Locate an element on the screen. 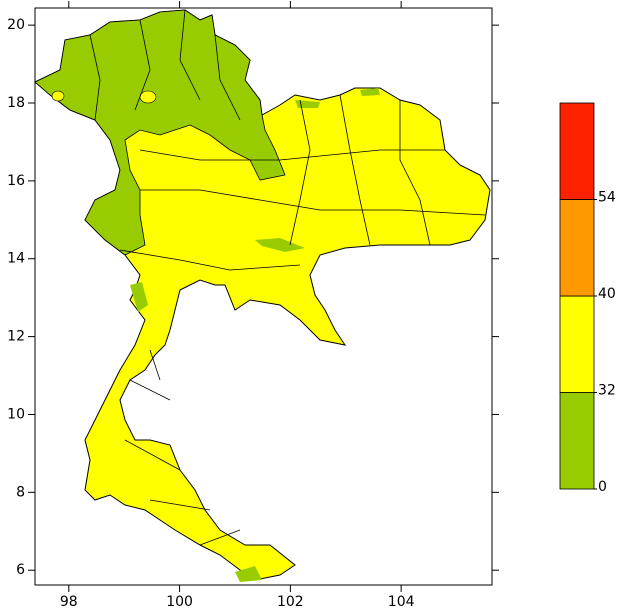 This screenshot has height=610, width=620. y-tick-label: 8 is located at coordinates (20, 492).